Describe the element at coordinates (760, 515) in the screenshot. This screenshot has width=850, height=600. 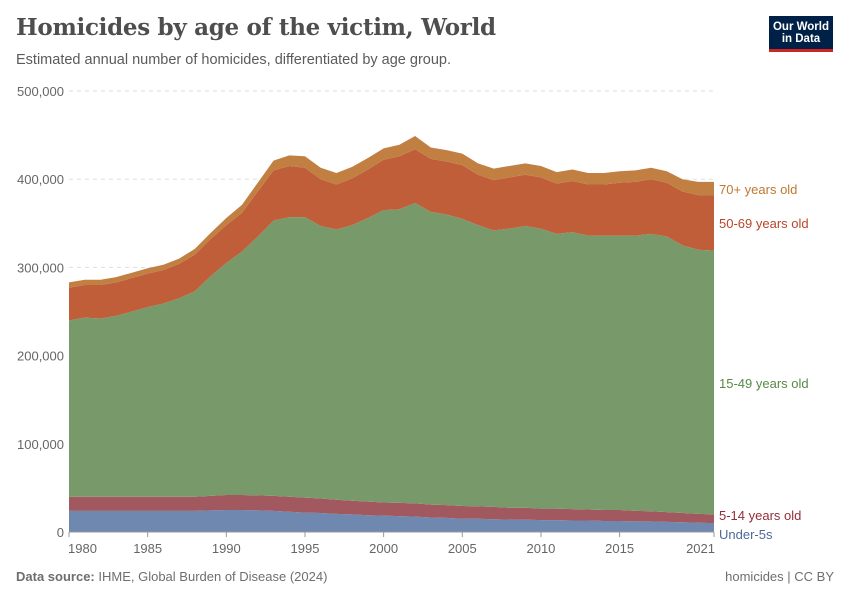
I see `series-label: 5-14 years old` at that location.